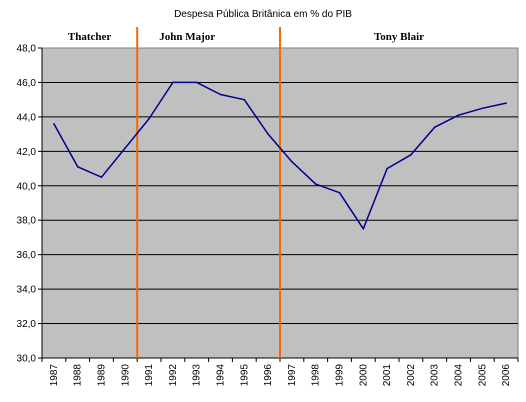  Describe the element at coordinates (221, 375) in the screenshot. I see `x-tick-label: 1994` at that location.